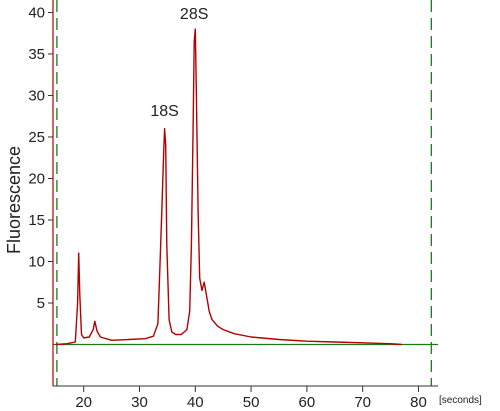  What do you see at coordinates (36, 12) in the screenshot?
I see `y-tick-label: 40` at bounding box center [36, 12].